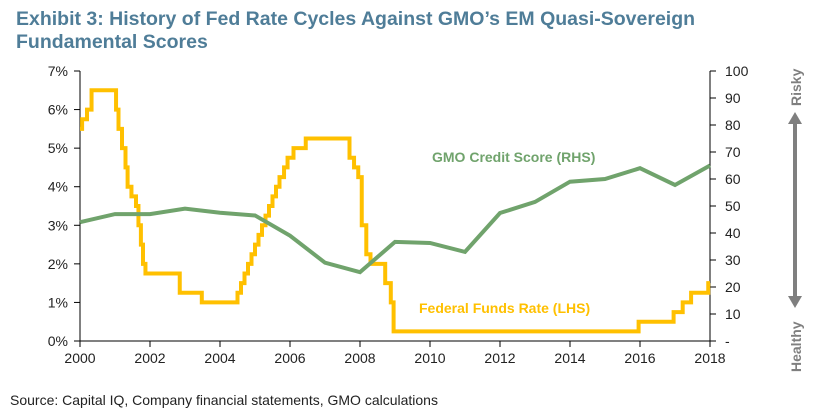 The width and height of the screenshot is (834, 420). What do you see at coordinates (499, 358) in the screenshot?
I see `x-tick-label: 2012` at bounding box center [499, 358].